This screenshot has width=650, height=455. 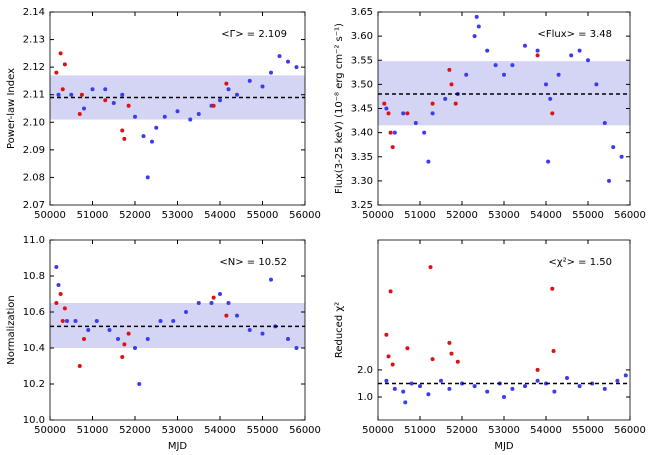 I want to click on y-tick-label: 2.10, so click(x=34, y=122).